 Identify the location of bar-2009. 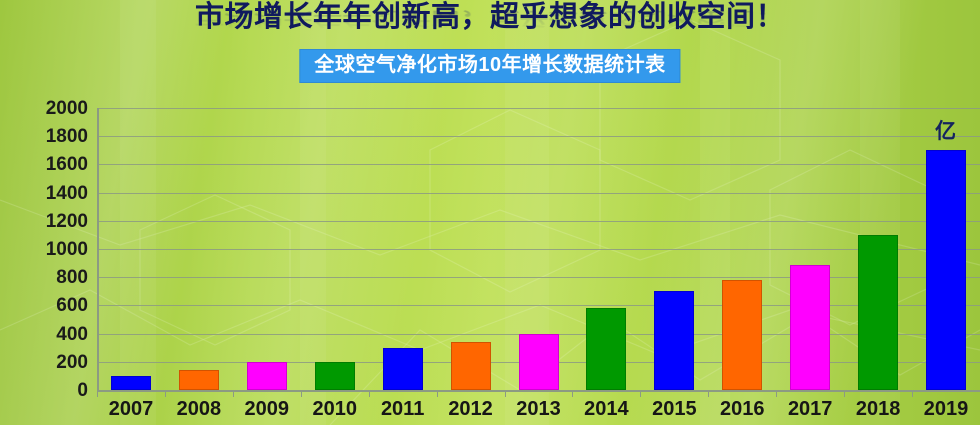
(266, 375).